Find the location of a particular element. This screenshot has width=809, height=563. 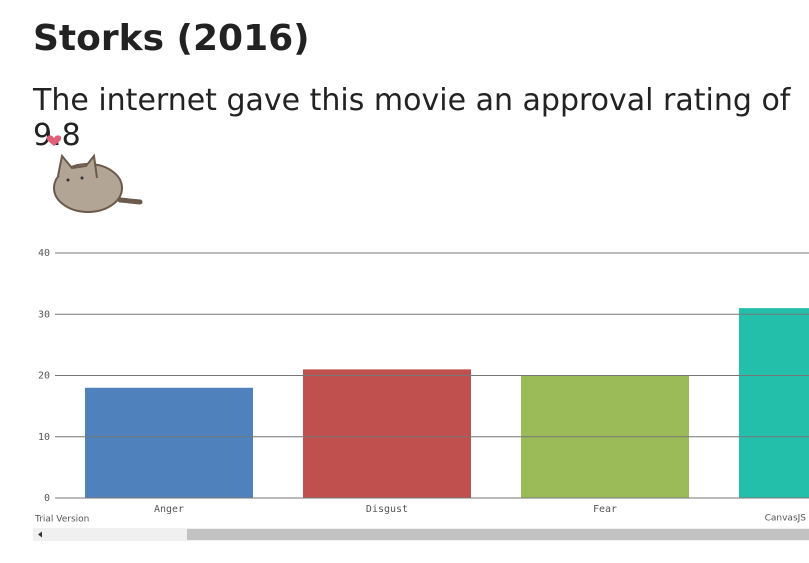

y-tick-label: 20 is located at coordinates (44, 376).